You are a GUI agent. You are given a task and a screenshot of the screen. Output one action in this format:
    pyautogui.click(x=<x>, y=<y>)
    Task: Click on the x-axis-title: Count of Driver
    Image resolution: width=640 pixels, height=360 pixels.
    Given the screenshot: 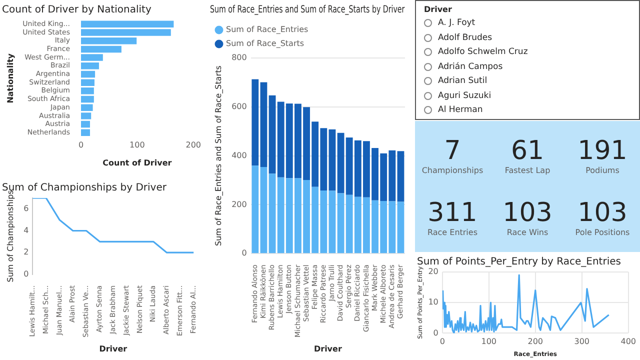 What is the action you would take?
    pyautogui.click(x=137, y=163)
    